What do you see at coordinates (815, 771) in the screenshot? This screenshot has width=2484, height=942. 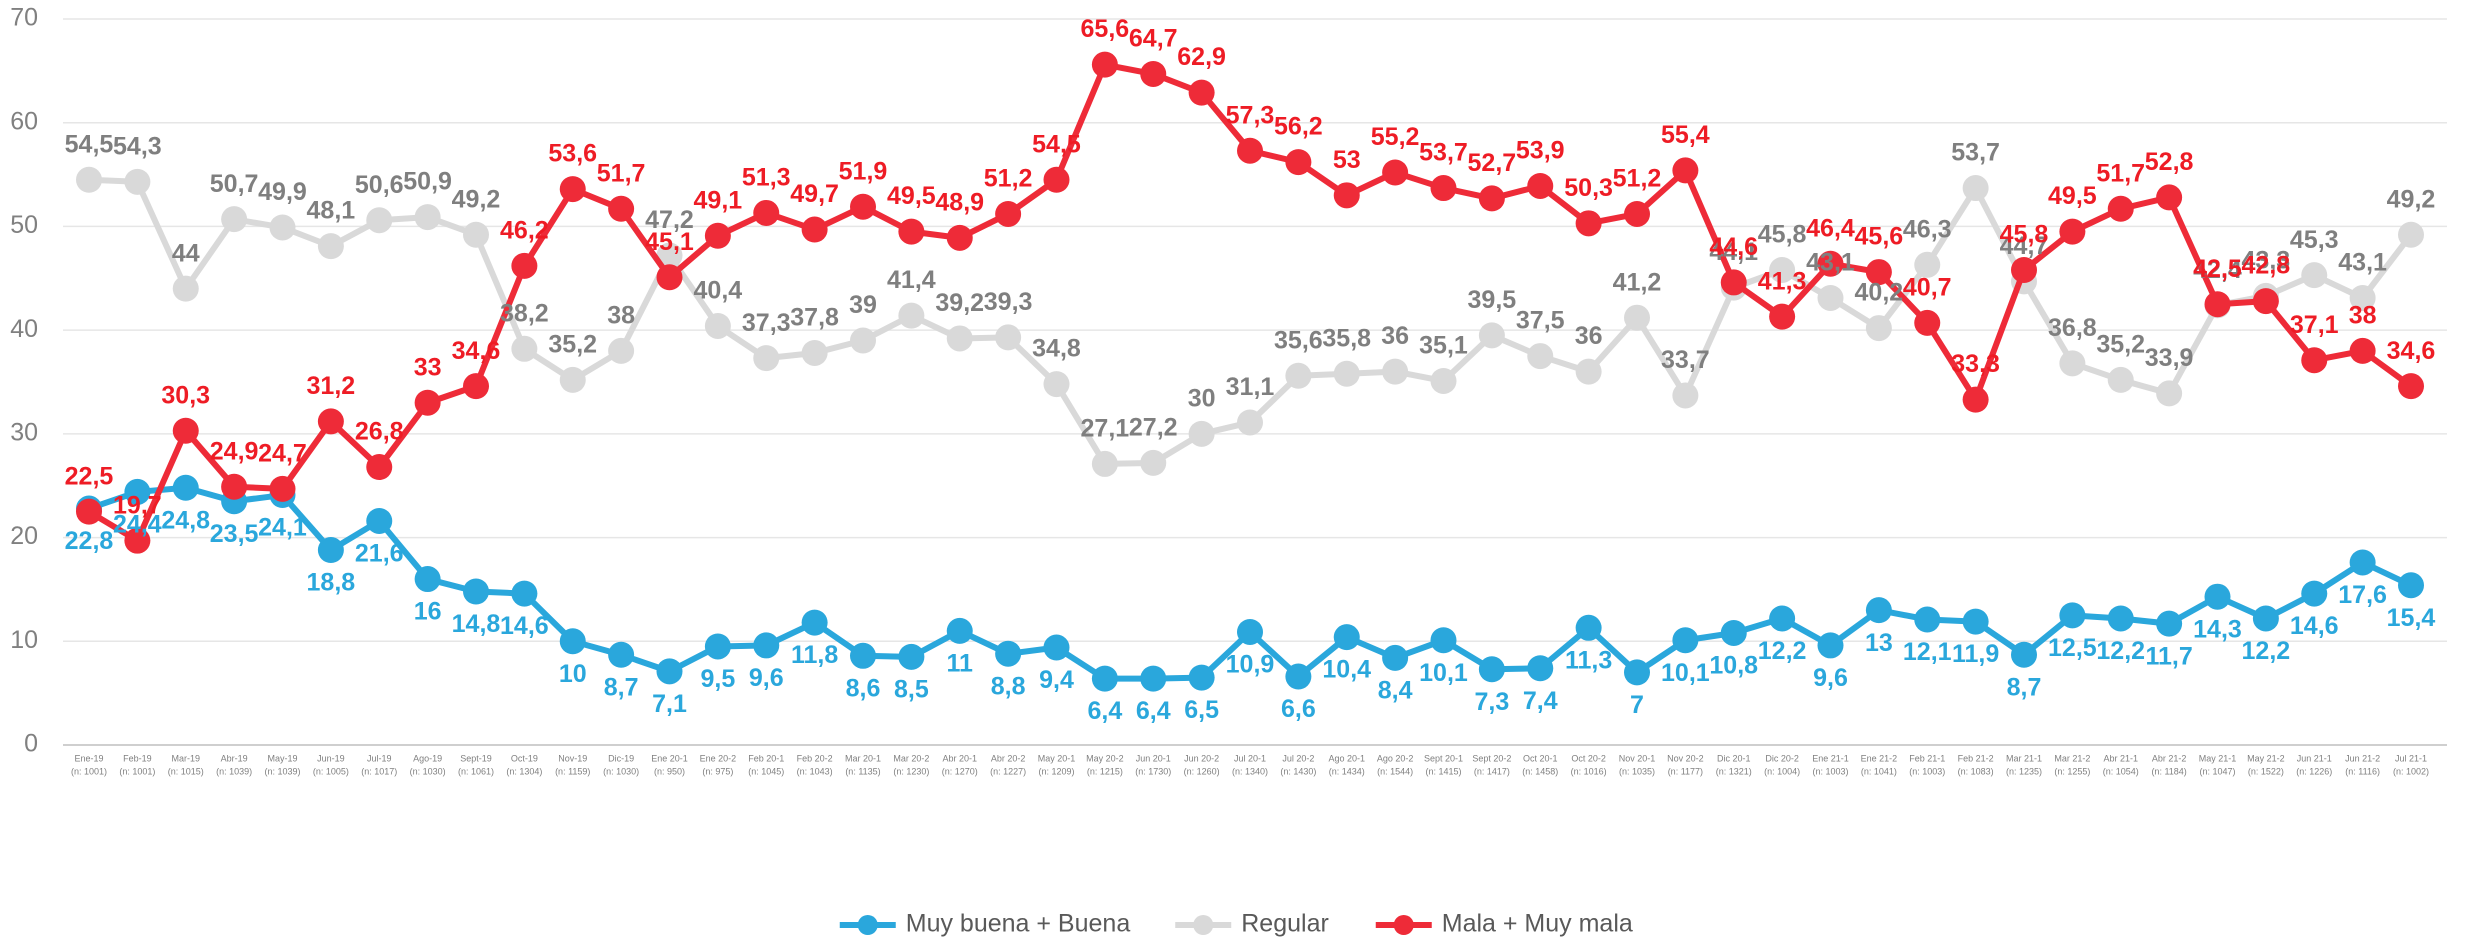 I see `x-tick-label: (n: 1043)` at bounding box center [815, 771].